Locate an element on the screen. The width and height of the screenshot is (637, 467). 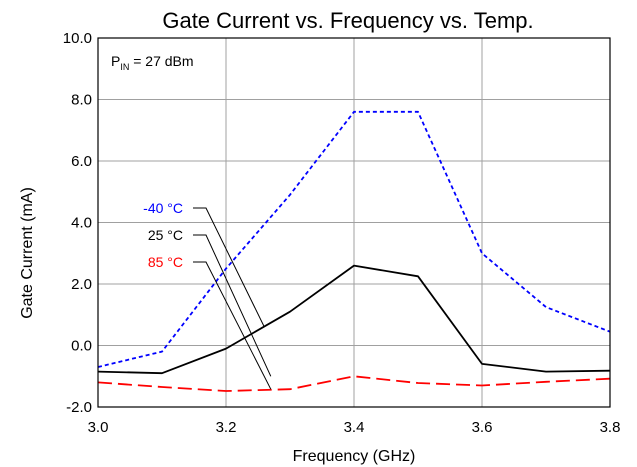
legend-label-1: 25 °C is located at coordinates (165, 235).